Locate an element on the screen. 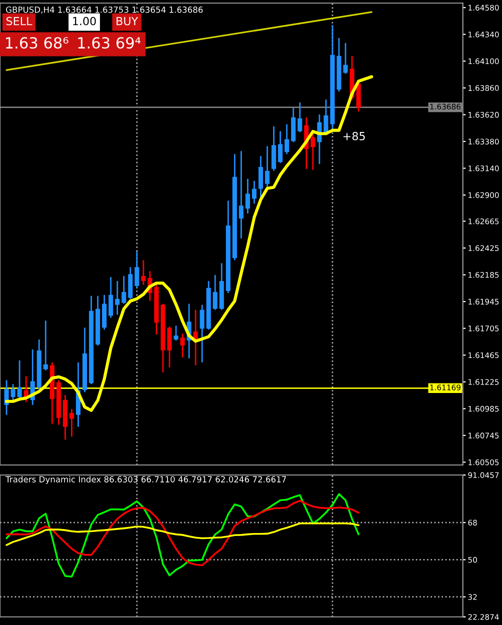 This screenshot has width=502, height=625. annotation: BUY is located at coordinates (127, 21).